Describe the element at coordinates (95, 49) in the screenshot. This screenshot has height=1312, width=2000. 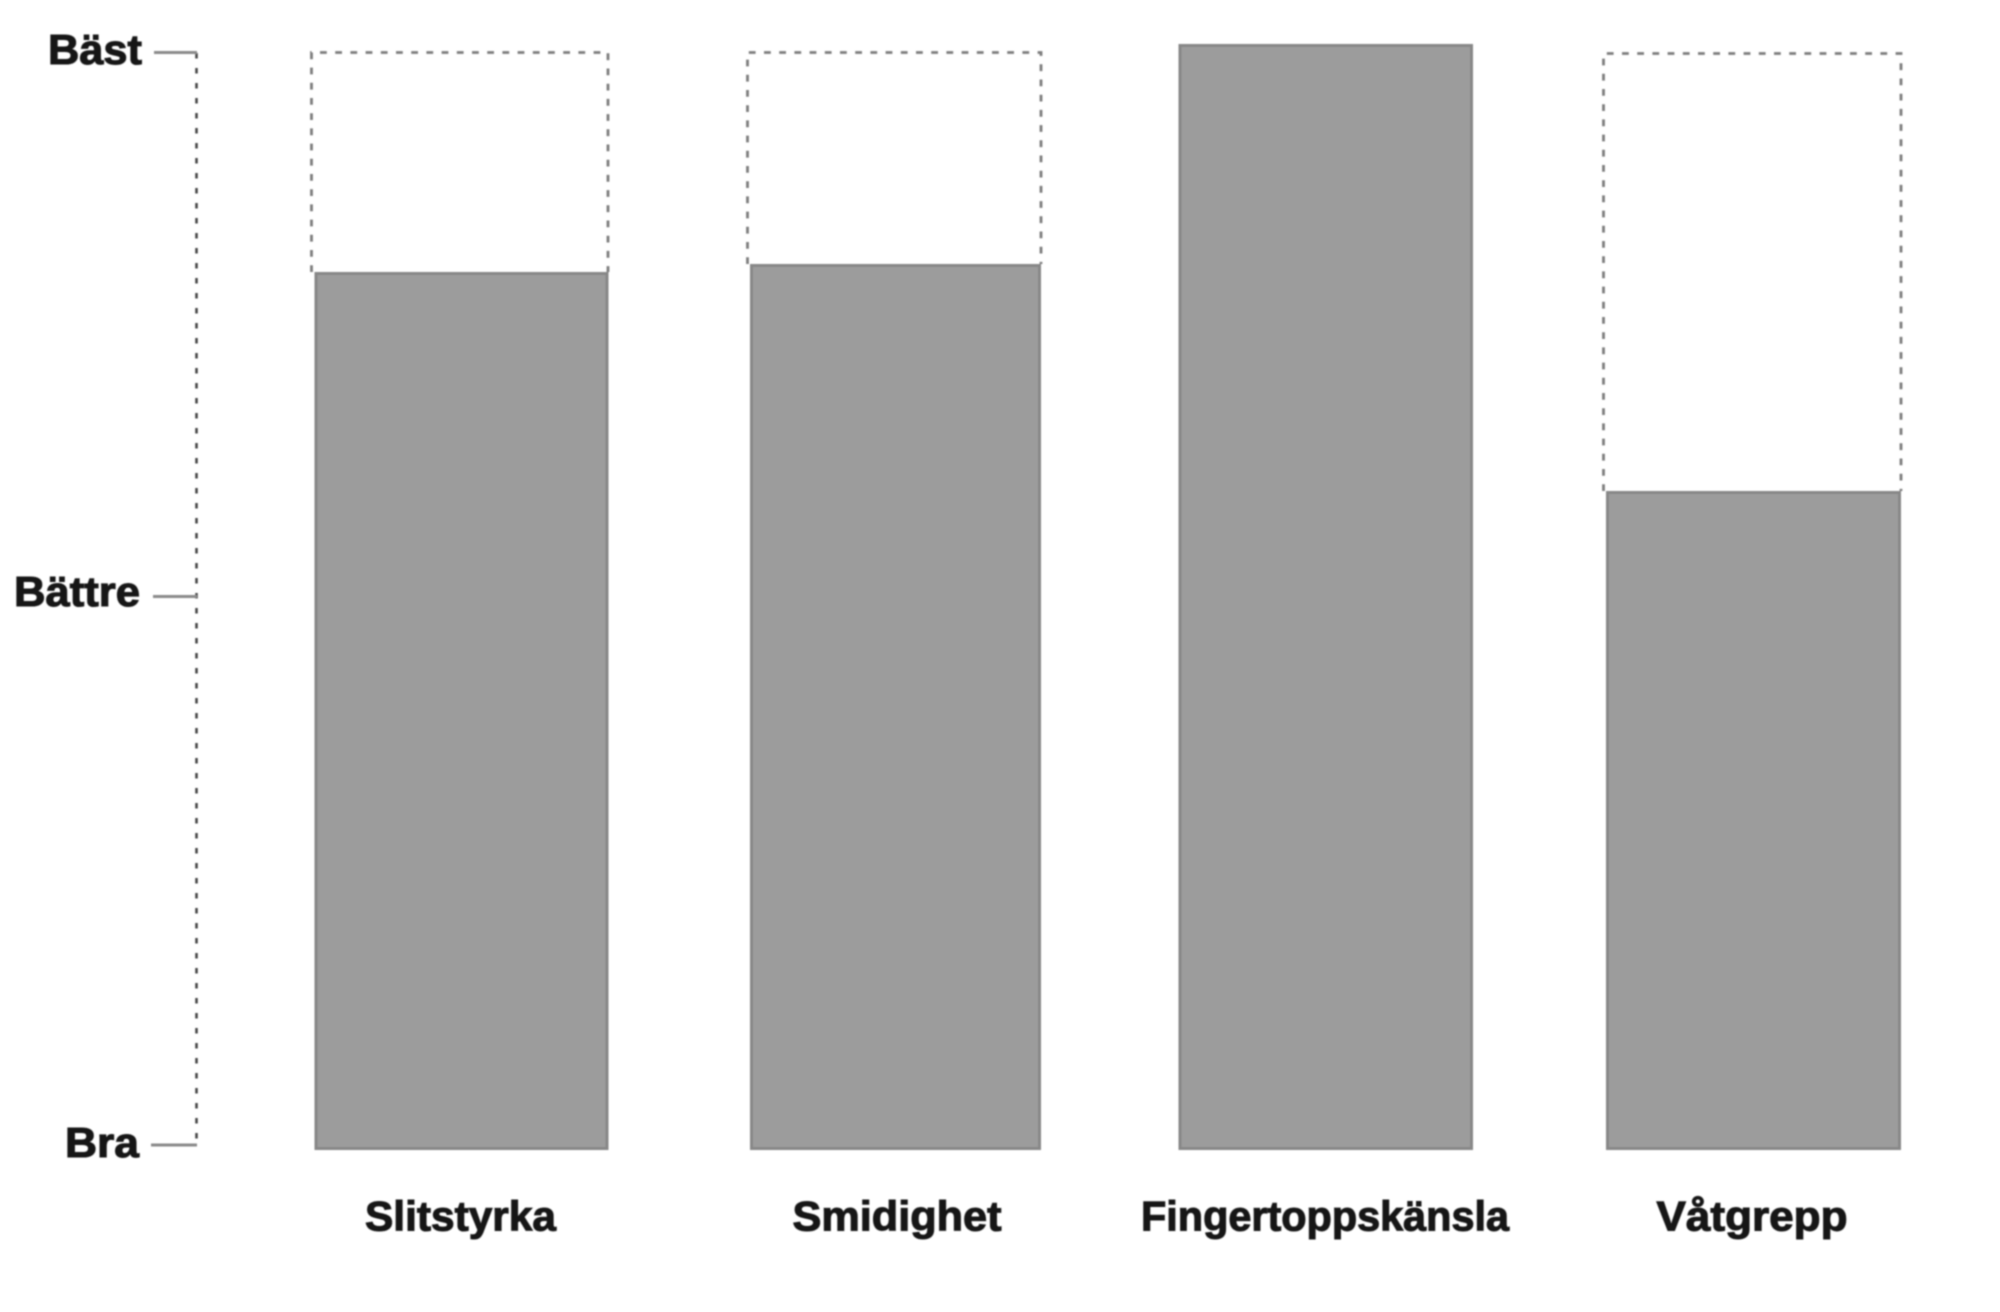
I see `svg-text: Bäst` at that location.